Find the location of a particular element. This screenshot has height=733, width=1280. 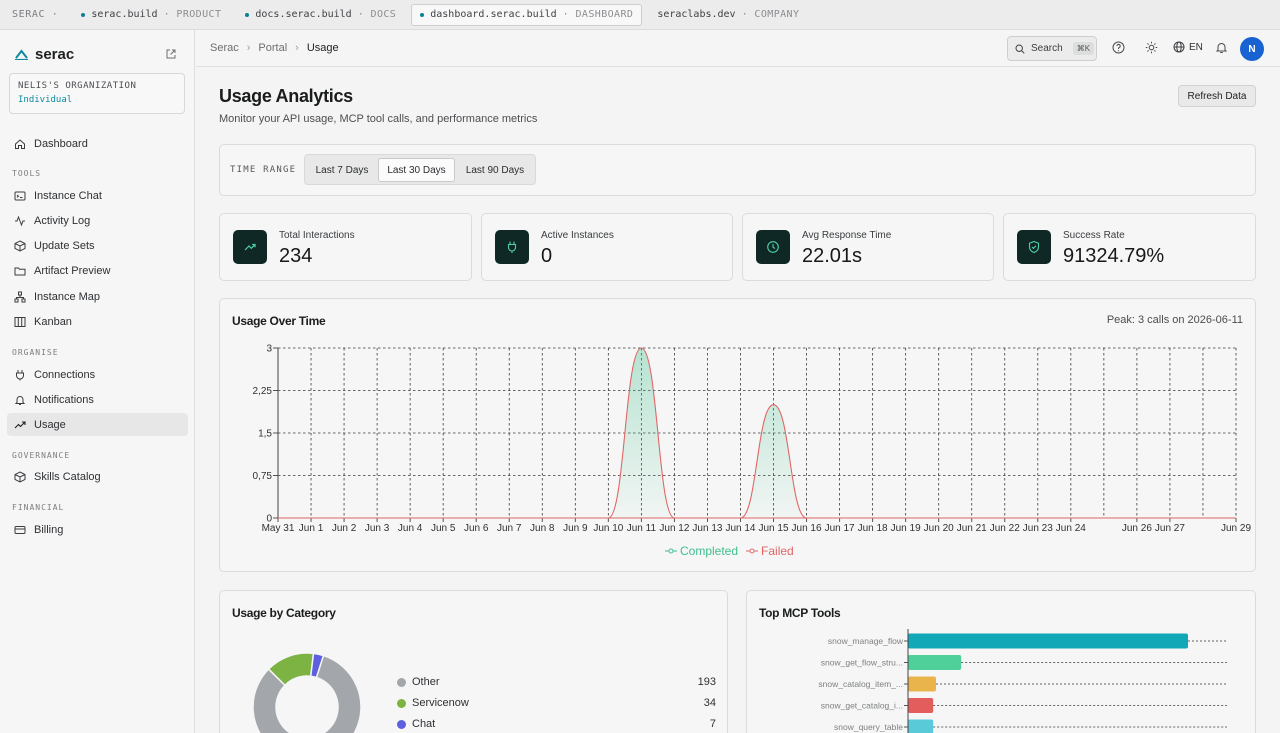

sidebar-item-label: Instance Chat is located at coordinates (68, 195).